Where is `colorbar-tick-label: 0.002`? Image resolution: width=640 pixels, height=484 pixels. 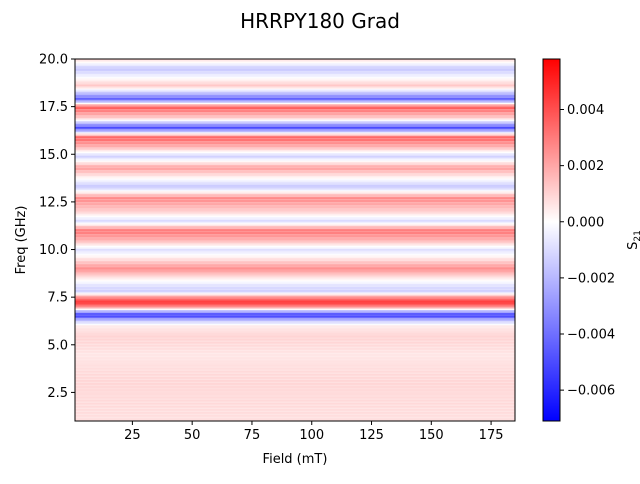 colorbar-tick-label: 0.002 is located at coordinates (585, 166).